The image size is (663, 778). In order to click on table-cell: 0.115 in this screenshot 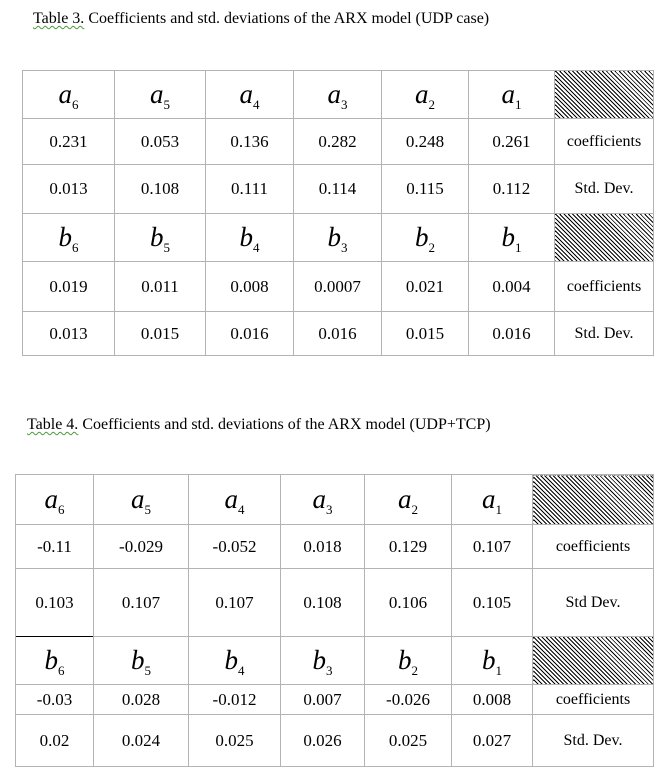, I will do `click(425, 189)`.